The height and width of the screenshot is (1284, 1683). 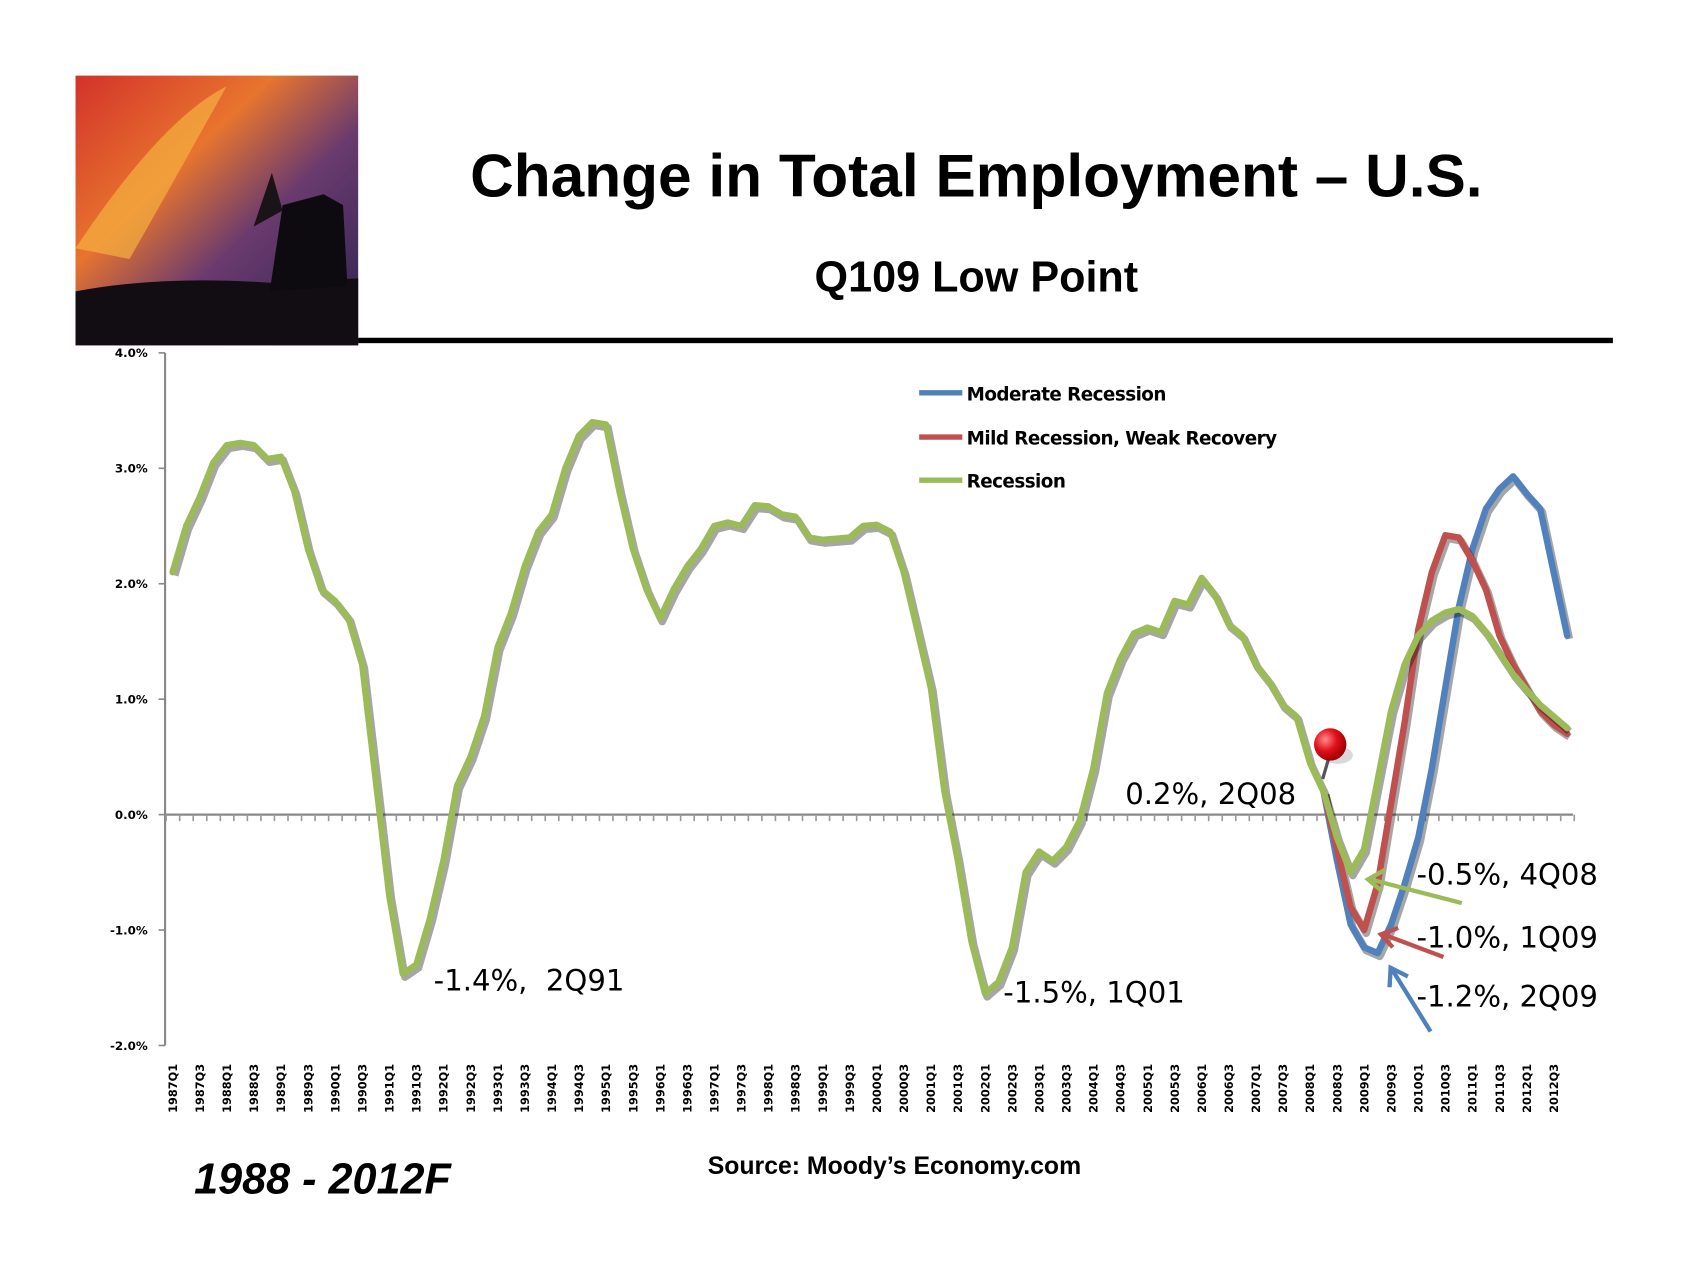 I want to click on x-tick-label: 1987Q1, so click(x=173, y=1088).